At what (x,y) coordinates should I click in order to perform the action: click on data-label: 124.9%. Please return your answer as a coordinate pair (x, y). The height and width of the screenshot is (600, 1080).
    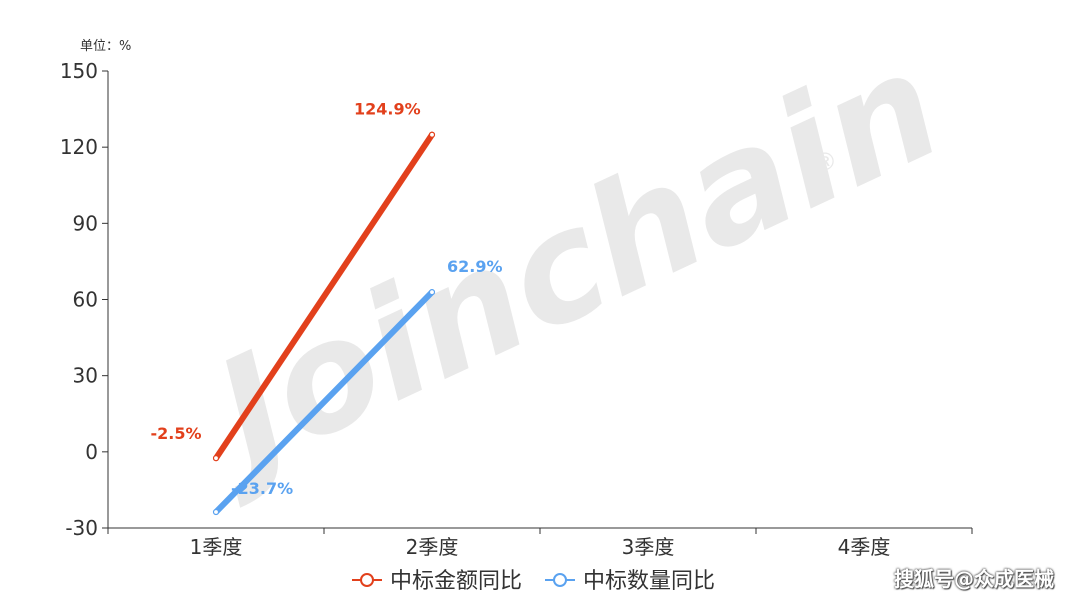
    Looking at the image, I should click on (387, 109).